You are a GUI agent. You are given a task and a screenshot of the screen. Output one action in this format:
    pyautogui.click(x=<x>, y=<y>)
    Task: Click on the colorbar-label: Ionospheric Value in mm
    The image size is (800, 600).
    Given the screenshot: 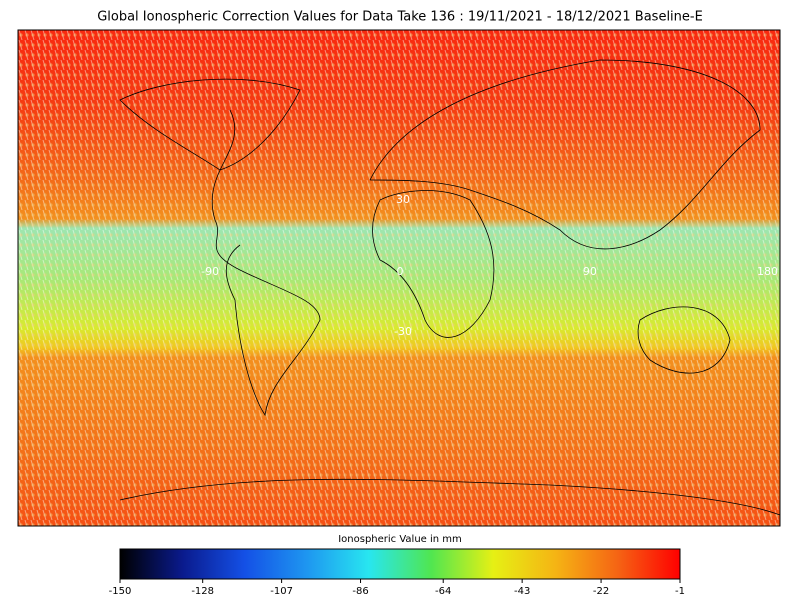 What is the action you would take?
    pyautogui.click(x=400, y=539)
    